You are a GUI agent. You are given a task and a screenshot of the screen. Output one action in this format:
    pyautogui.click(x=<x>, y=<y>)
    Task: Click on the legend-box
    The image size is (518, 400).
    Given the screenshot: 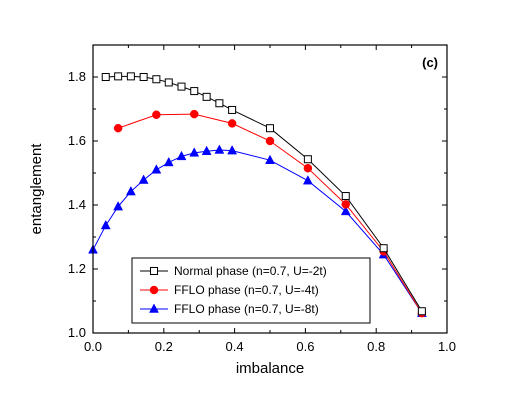 What is the action you would take?
    pyautogui.click(x=251, y=290)
    